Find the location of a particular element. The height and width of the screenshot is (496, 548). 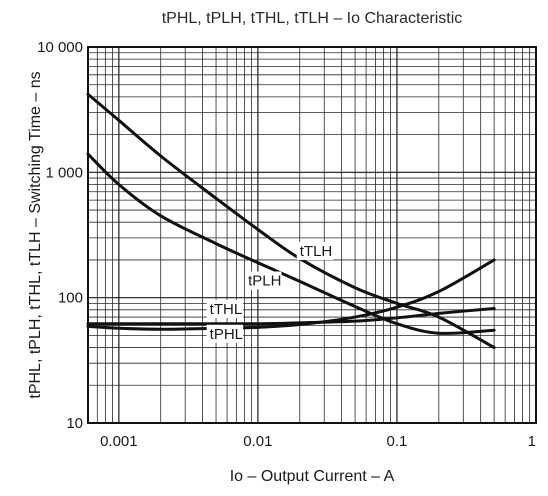

y-tick-label: 100 is located at coordinates (70, 298).